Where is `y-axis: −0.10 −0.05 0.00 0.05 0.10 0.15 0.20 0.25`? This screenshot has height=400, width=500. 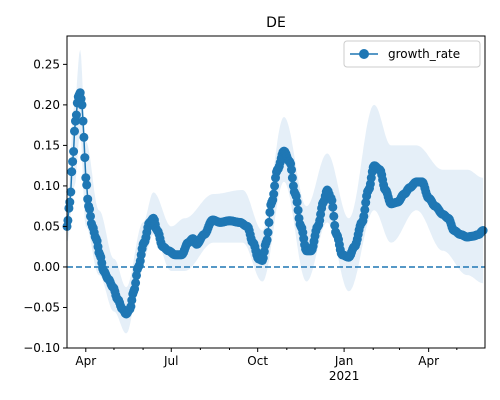 y-axis: −0.10 −0.05 0.00 0.05 0.10 0.15 0.20 0.25 is located at coordinates (45, 206).